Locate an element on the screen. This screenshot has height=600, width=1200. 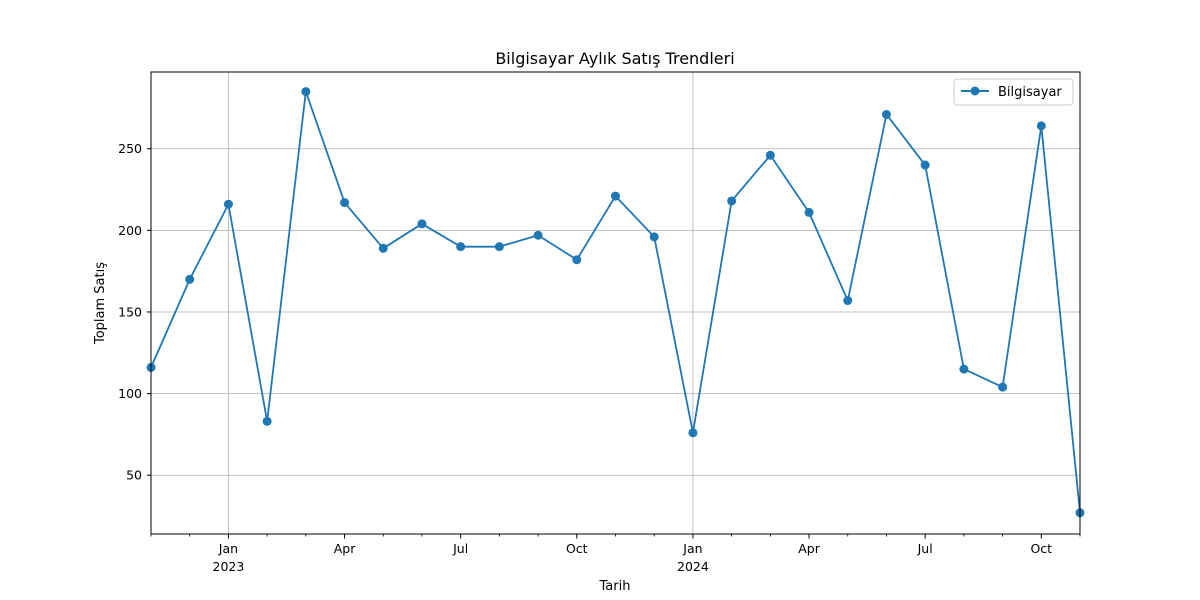
legend-box is located at coordinates (1013, 92).